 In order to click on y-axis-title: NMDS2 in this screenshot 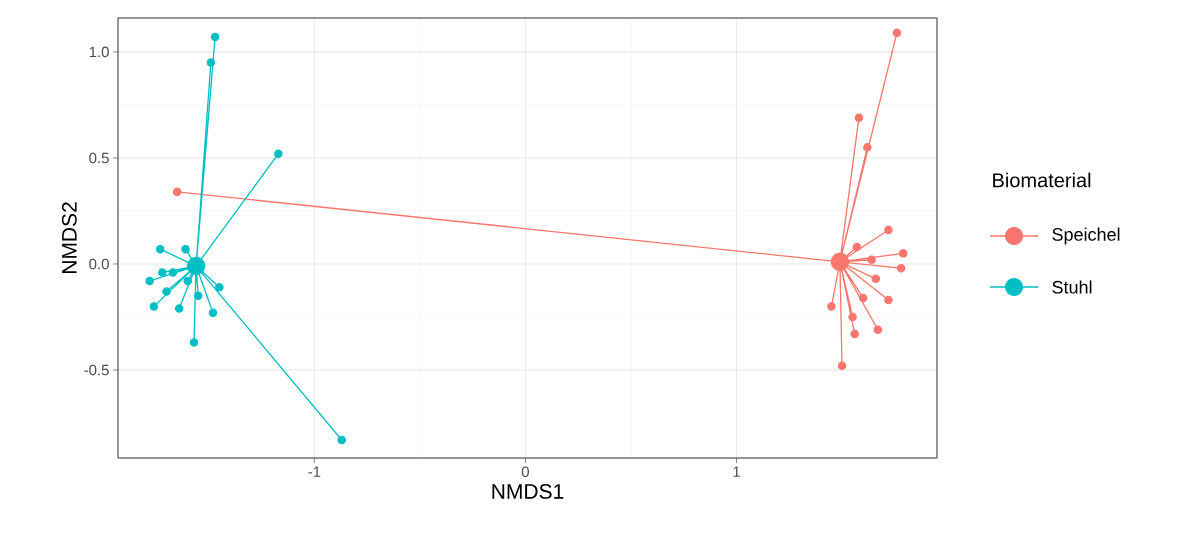, I will do `click(69, 238)`.